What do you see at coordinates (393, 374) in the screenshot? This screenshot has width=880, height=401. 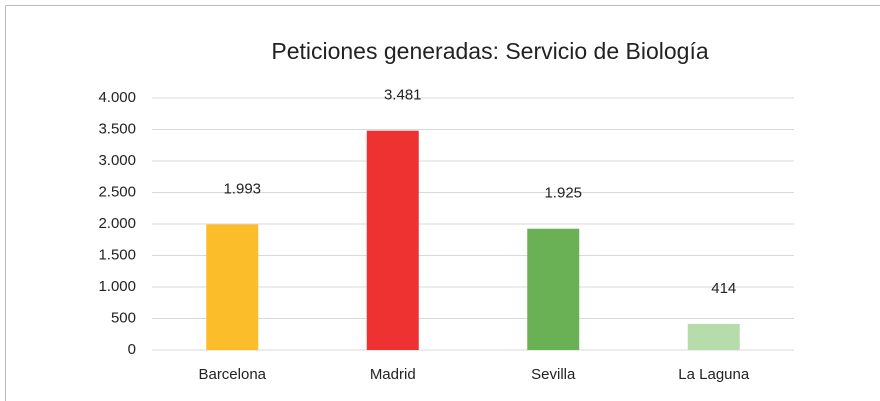 I see `x-tick-label: Madrid` at bounding box center [393, 374].